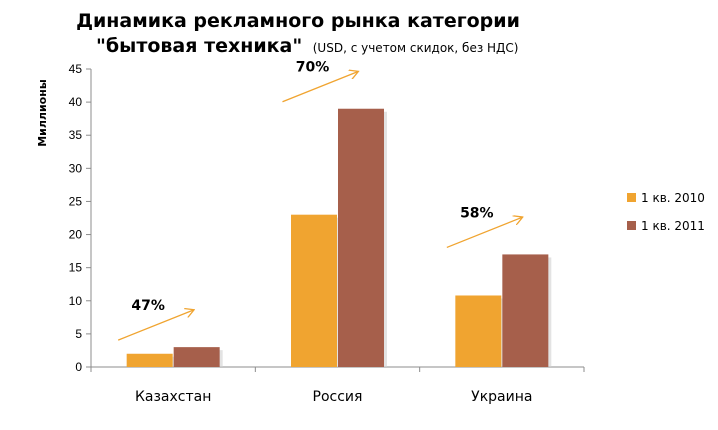 This screenshot has height=430, width=718. Describe the element at coordinates (673, 226) in the screenshot. I see `legend-label: 1 кв. 2011` at that location.